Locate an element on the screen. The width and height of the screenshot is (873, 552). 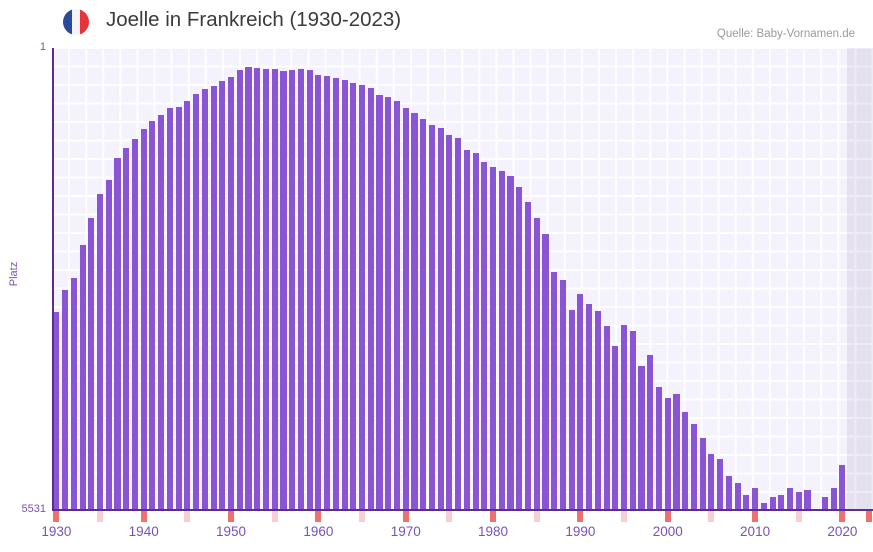
bar-1942 is located at coordinates (161, 312).